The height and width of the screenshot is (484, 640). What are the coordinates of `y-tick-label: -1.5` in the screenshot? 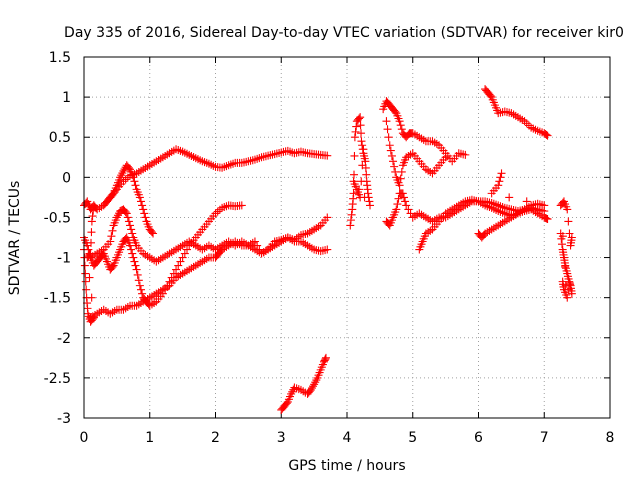 It's located at (57, 299).